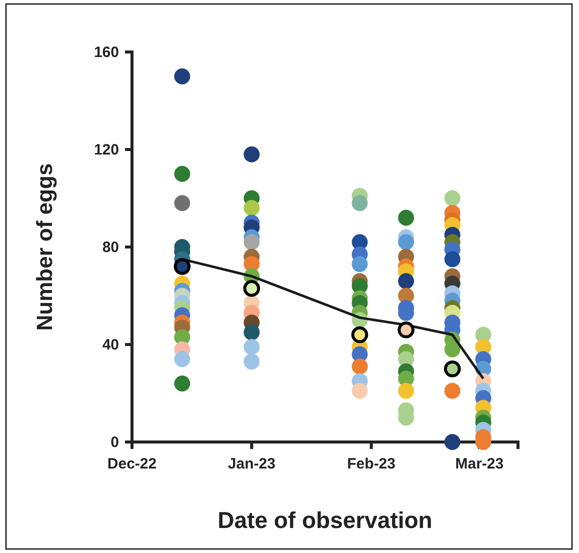 This screenshot has width=579, height=553. I want to click on y-tick-label: 120, so click(106, 149).